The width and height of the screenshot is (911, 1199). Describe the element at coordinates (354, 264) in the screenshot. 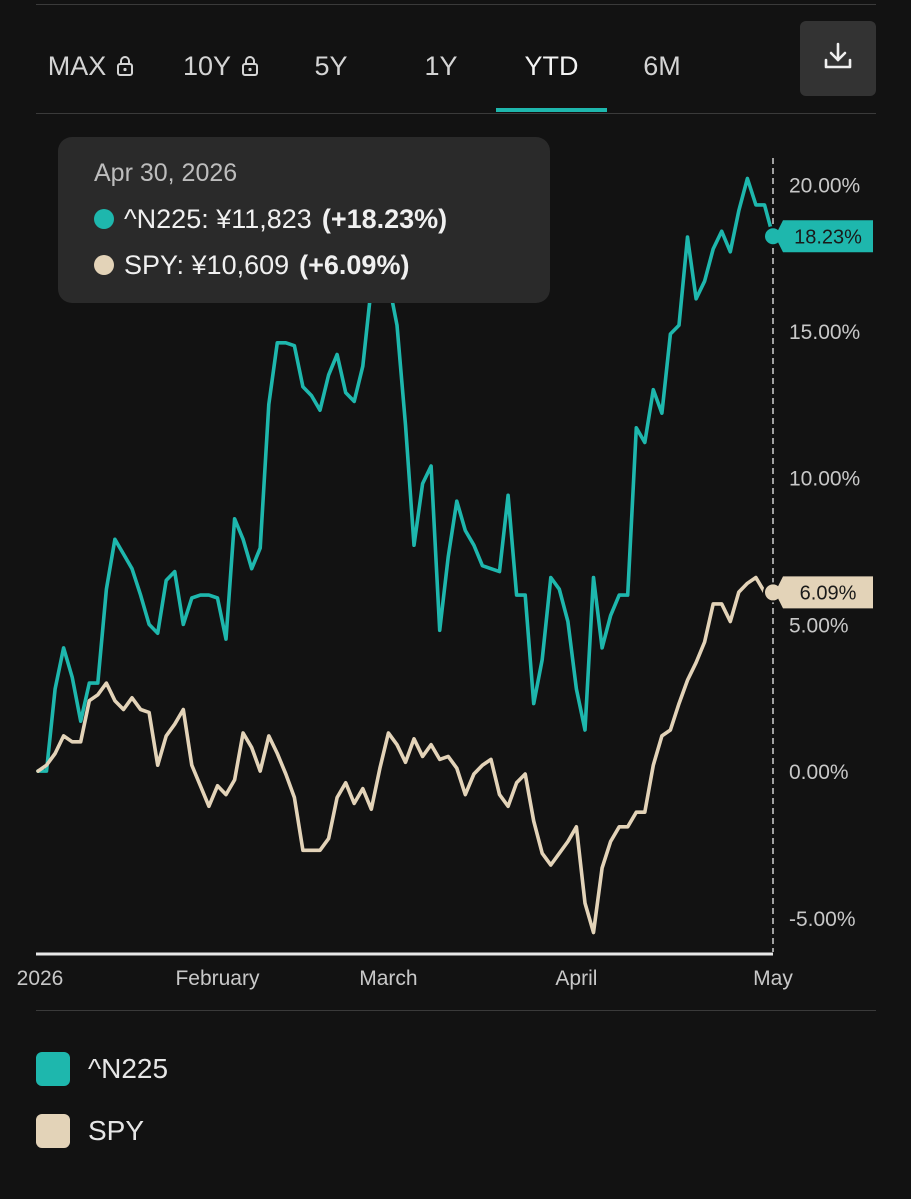

I see `tooltip-spy-change: (+6.09%)` at that location.